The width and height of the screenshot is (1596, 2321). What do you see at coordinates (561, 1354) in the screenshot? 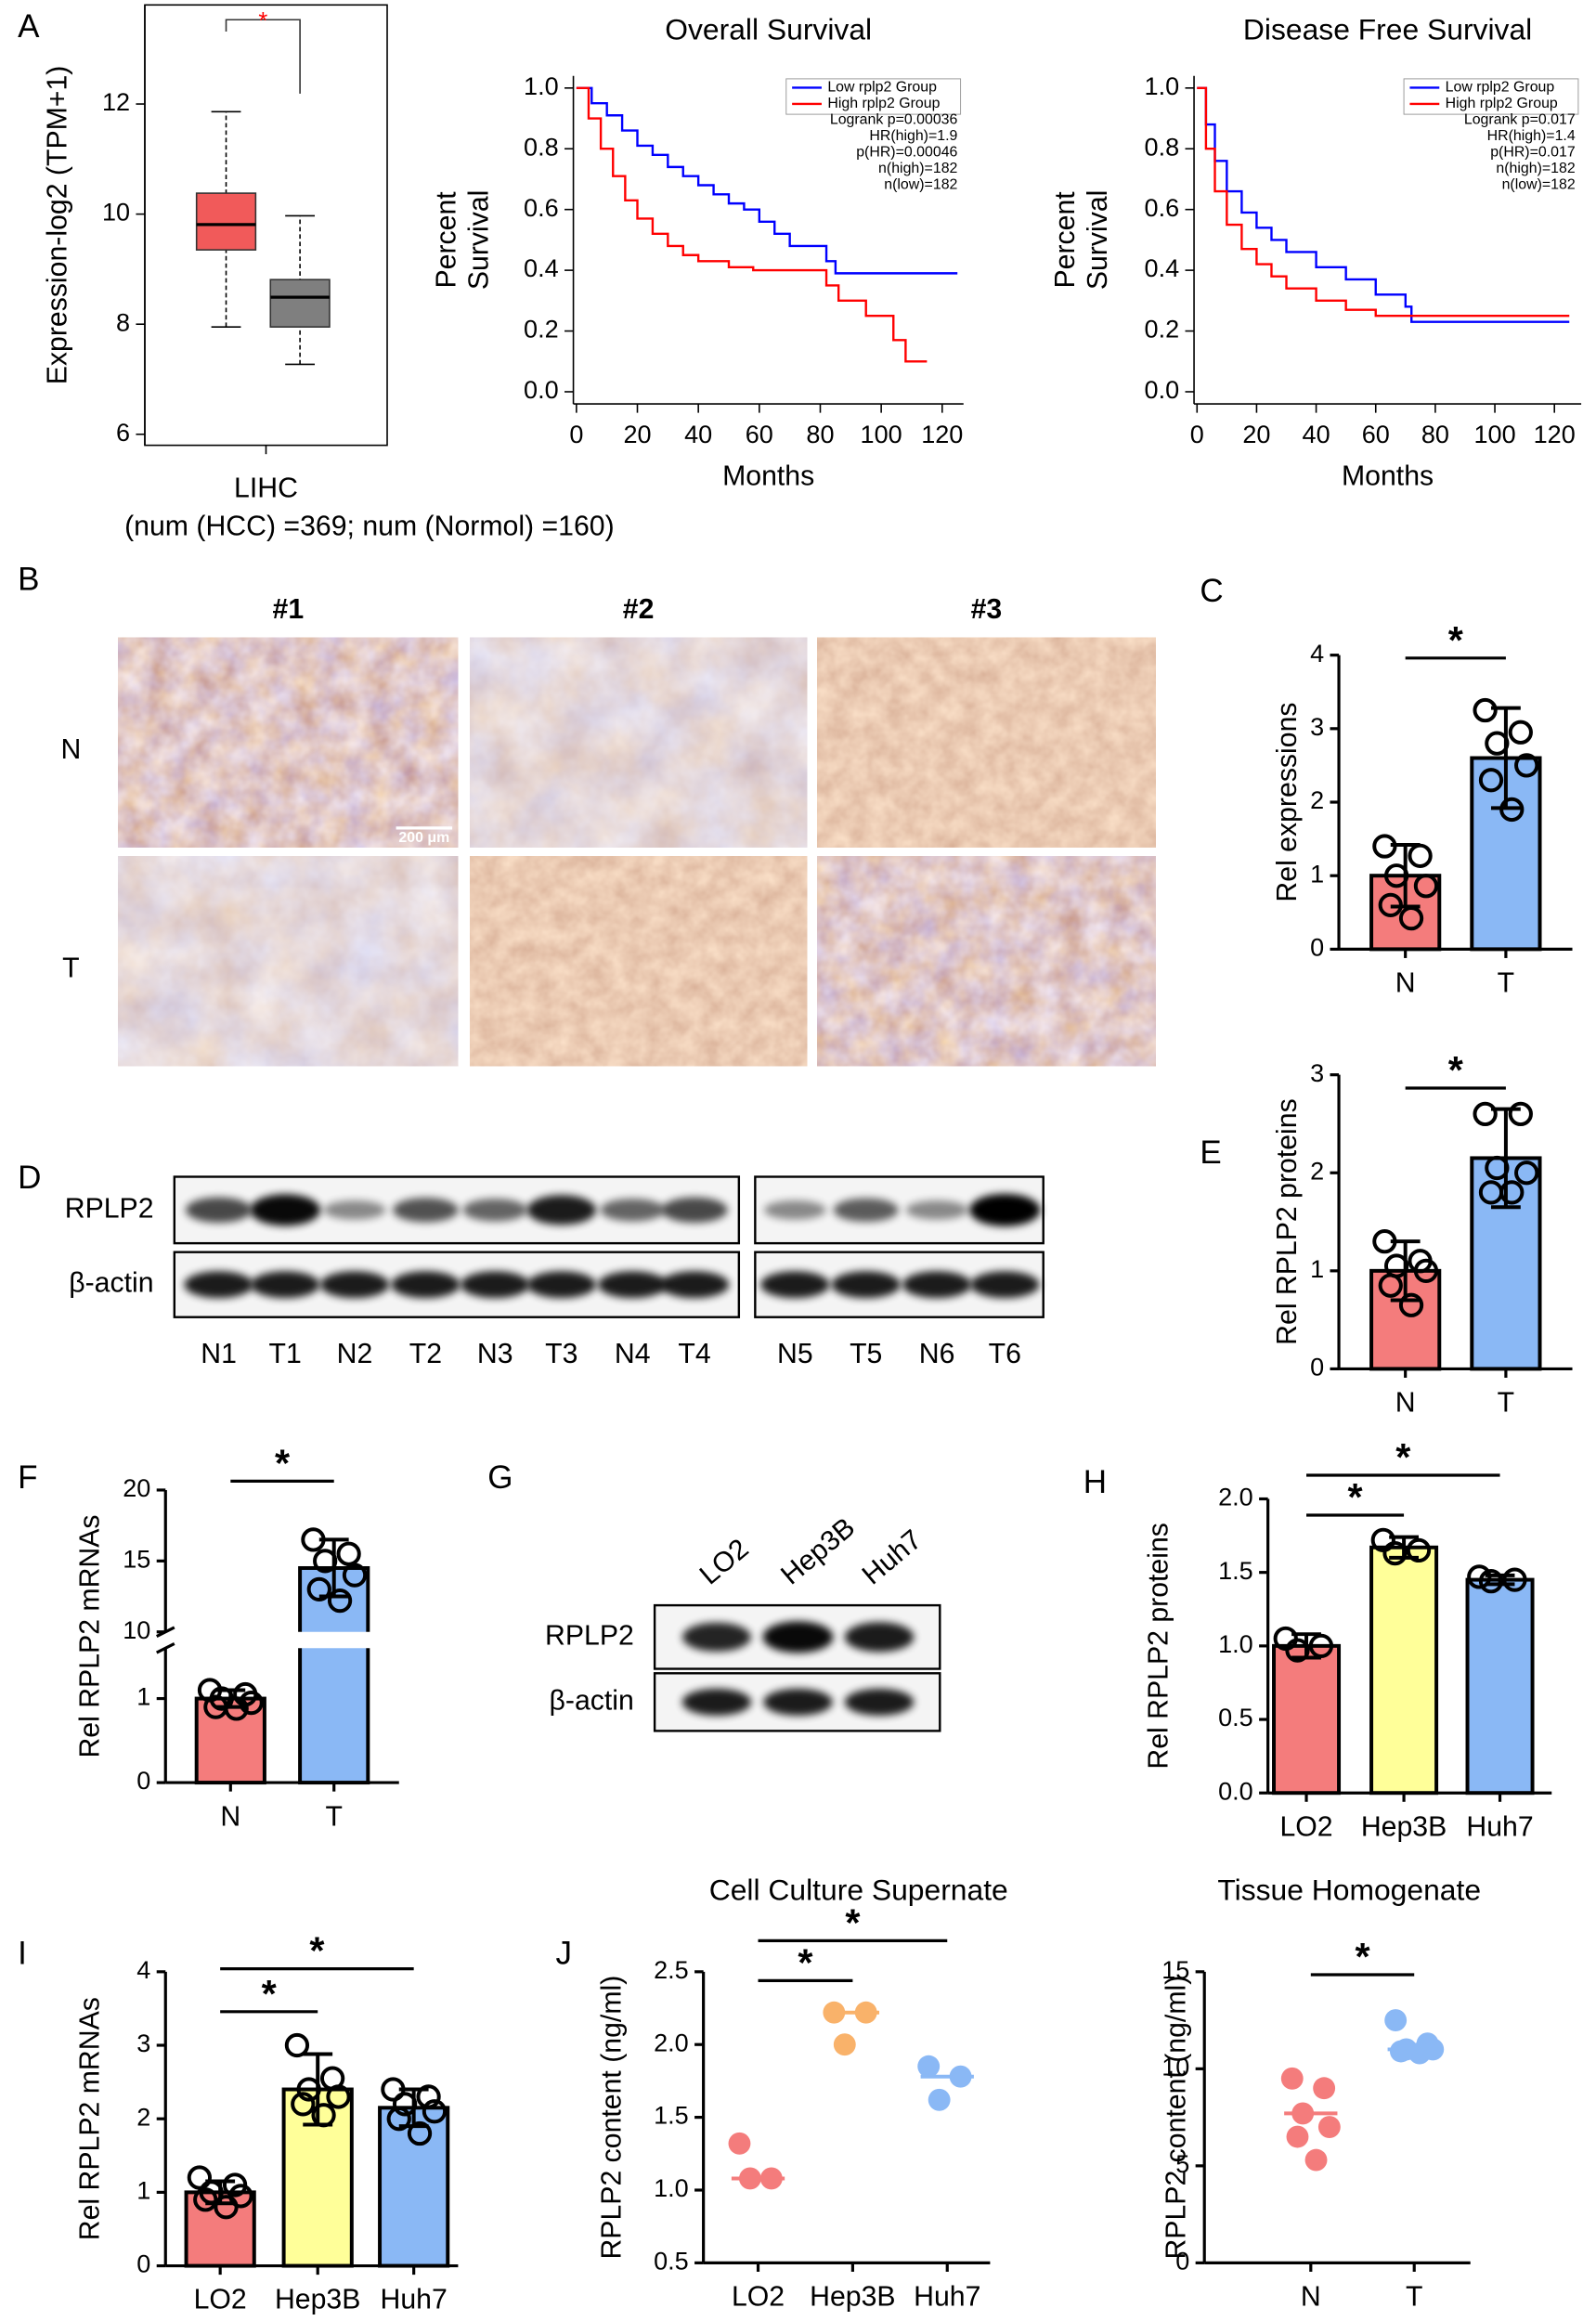
I see `lane-label: T3` at bounding box center [561, 1354].